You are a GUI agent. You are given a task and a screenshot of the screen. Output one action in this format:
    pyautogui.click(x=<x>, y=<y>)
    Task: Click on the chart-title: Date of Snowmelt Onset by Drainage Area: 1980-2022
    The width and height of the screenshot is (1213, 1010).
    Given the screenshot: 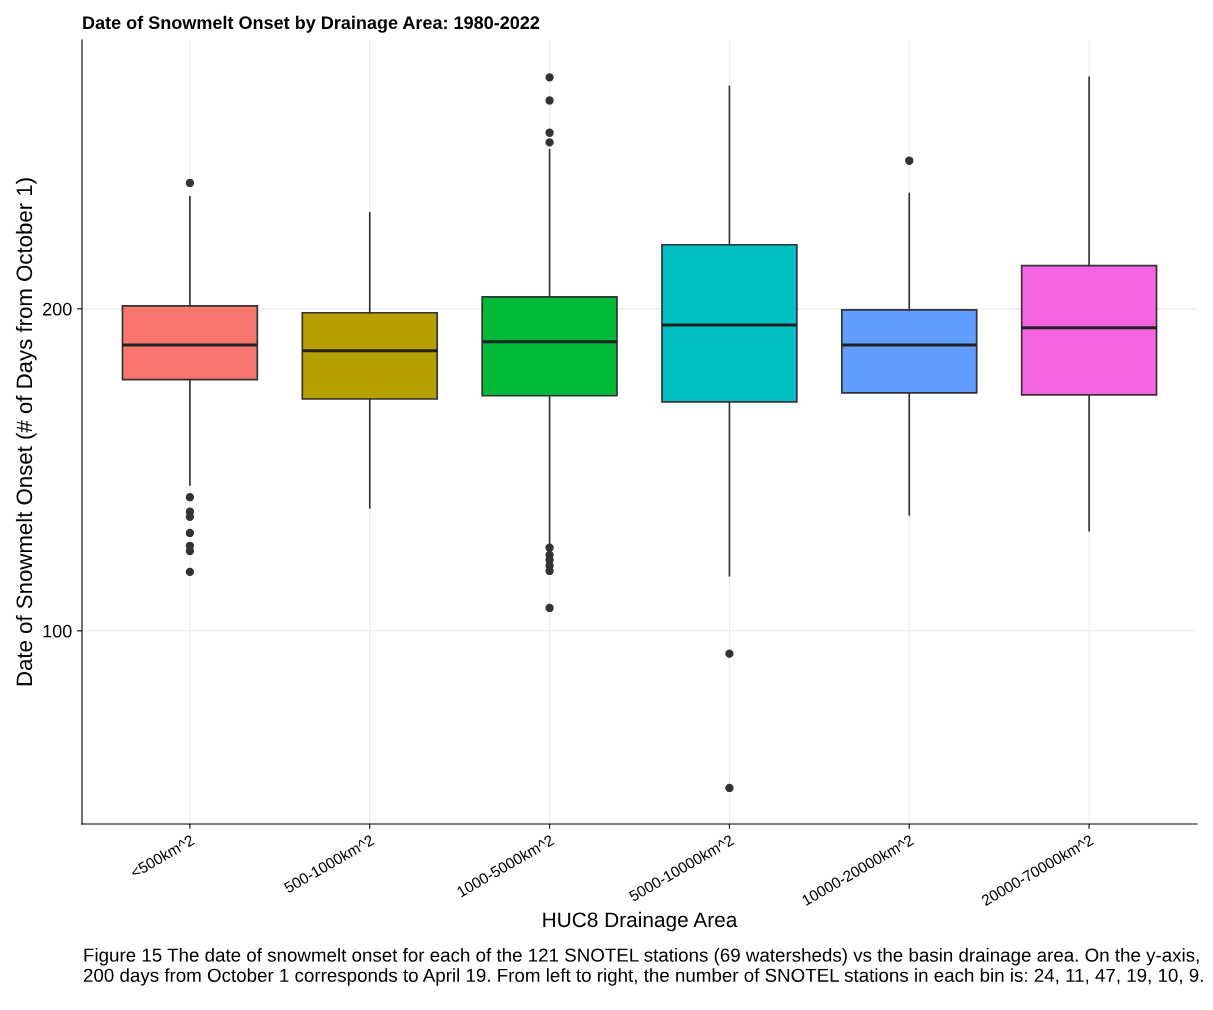 What is the action you would take?
    pyautogui.click(x=311, y=24)
    